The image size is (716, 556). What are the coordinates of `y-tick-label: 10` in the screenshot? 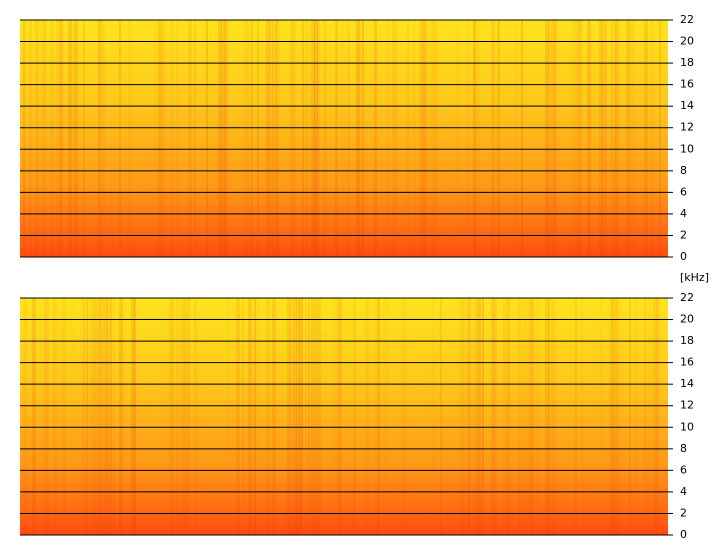 It's located at (687, 426).